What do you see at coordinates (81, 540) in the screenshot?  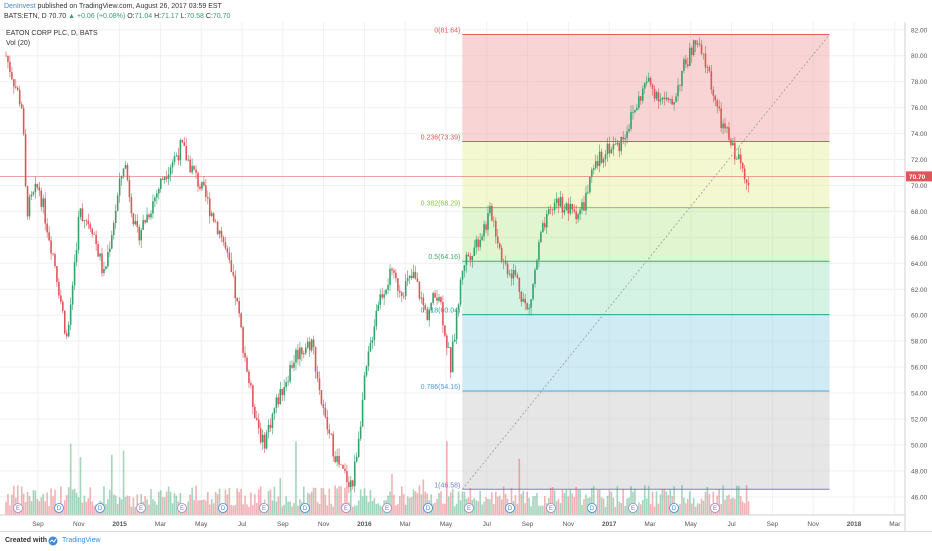 I see `tradingview-link: TradingView` at bounding box center [81, 540].